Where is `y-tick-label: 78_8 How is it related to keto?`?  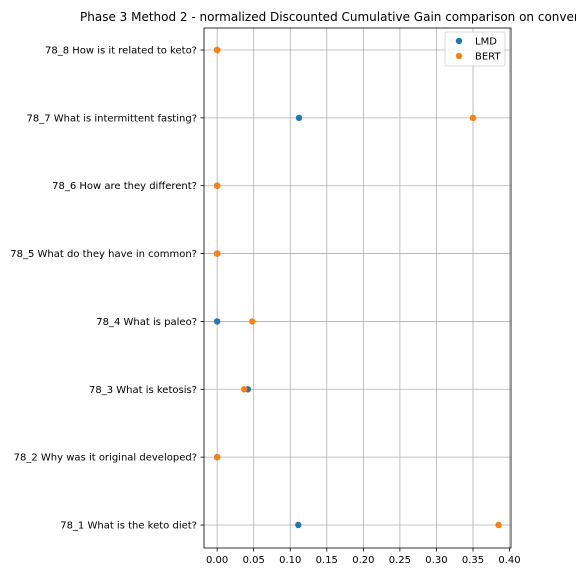 y-tick-label: 78_8 How is it related to keto? is located at coordinates (121, 51).